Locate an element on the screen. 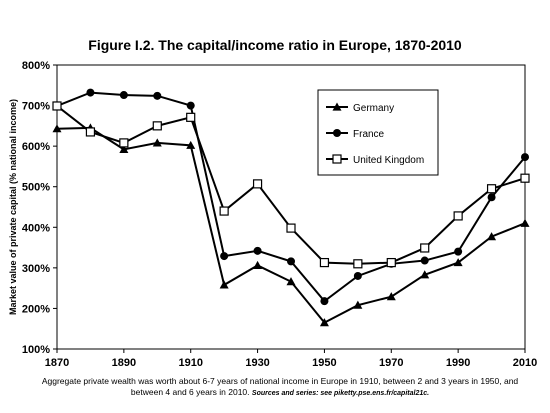  y-tick-label: 500% is located at coordinates (36, 188).